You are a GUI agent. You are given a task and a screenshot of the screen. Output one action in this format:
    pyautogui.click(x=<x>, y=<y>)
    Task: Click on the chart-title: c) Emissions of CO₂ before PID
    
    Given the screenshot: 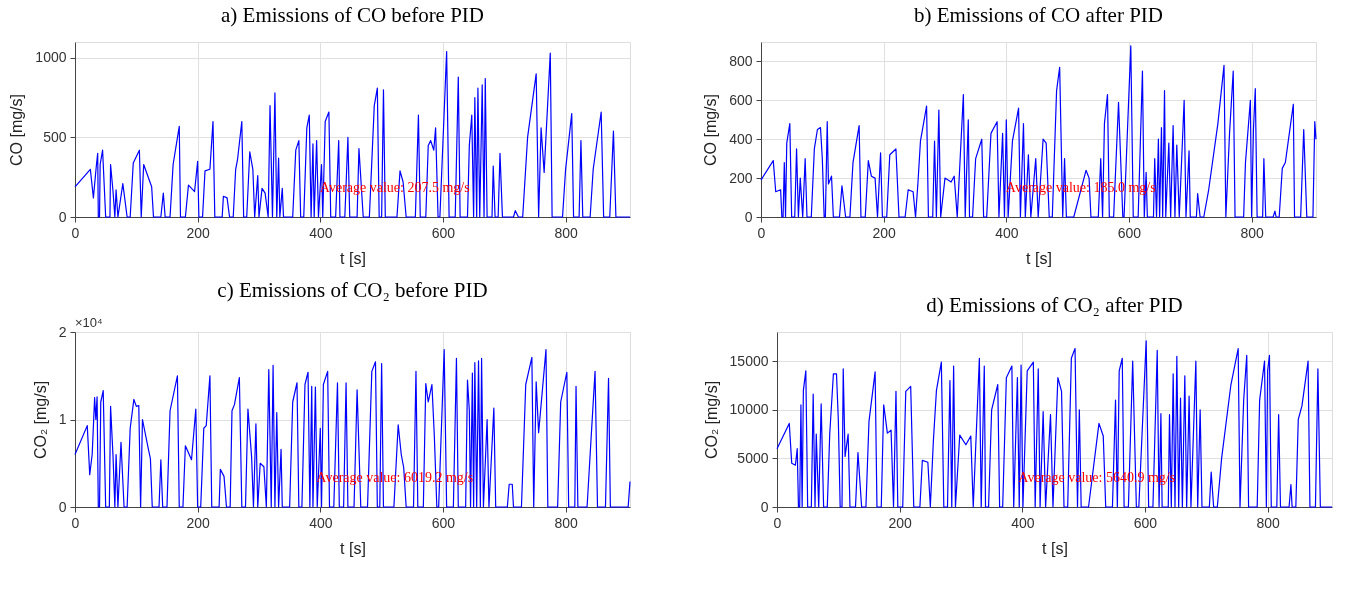 What is the action you would take?
    pyautogui.click(x=352, y=290)
    